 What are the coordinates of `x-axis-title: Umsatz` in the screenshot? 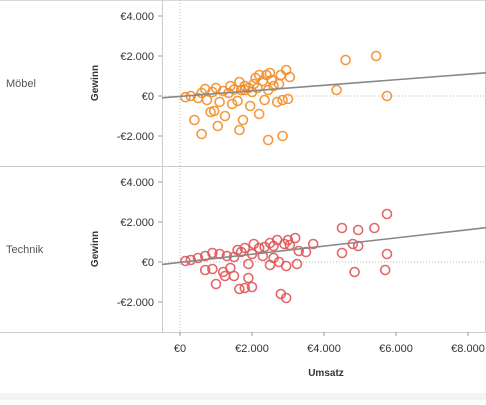 It's located at (326, 373).